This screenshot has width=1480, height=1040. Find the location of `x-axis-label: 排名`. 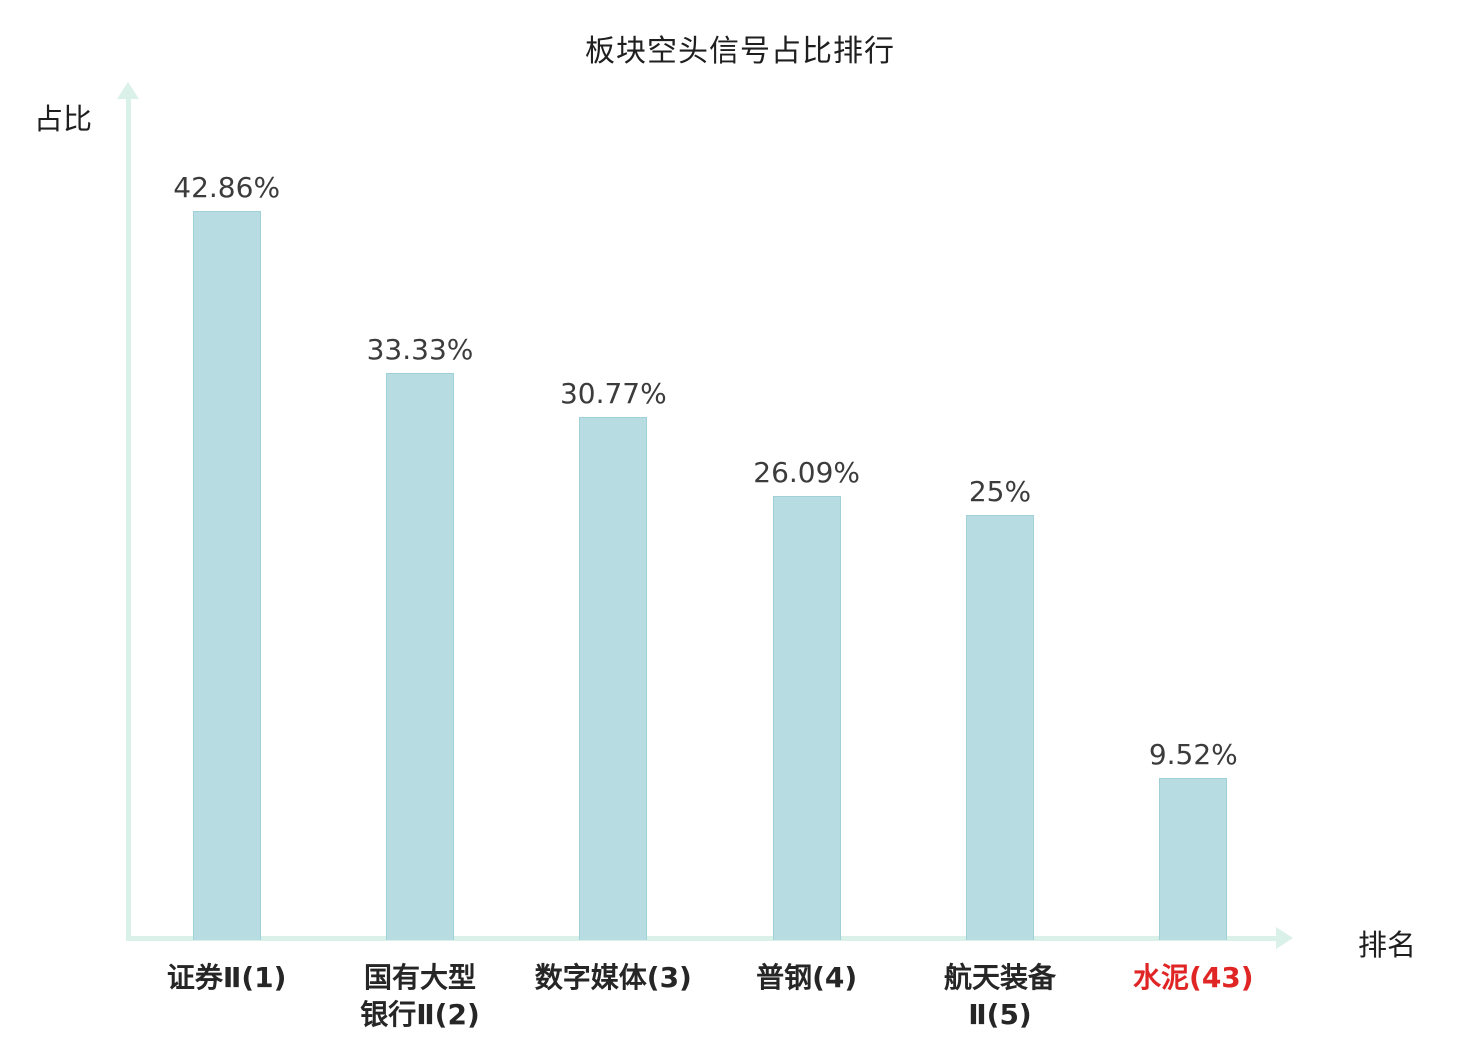

x-axis-label: 排名 is located at coordinates (1387, 945).